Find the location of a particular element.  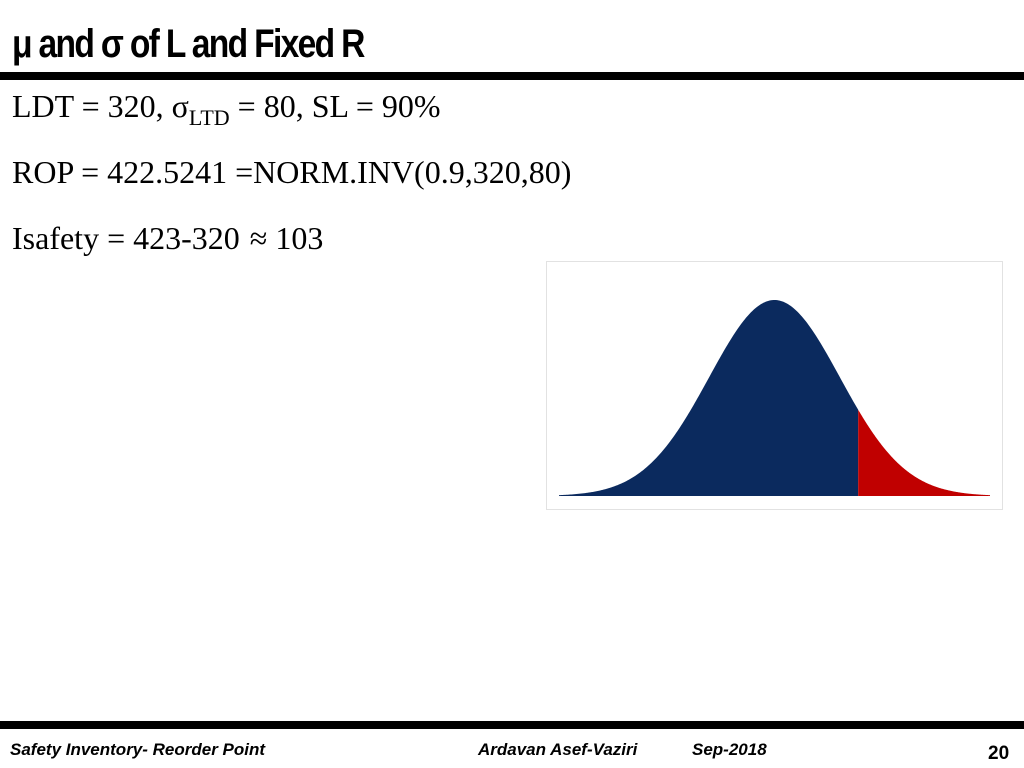

sigma-symbol: σ is located at coordinates (180, 106).